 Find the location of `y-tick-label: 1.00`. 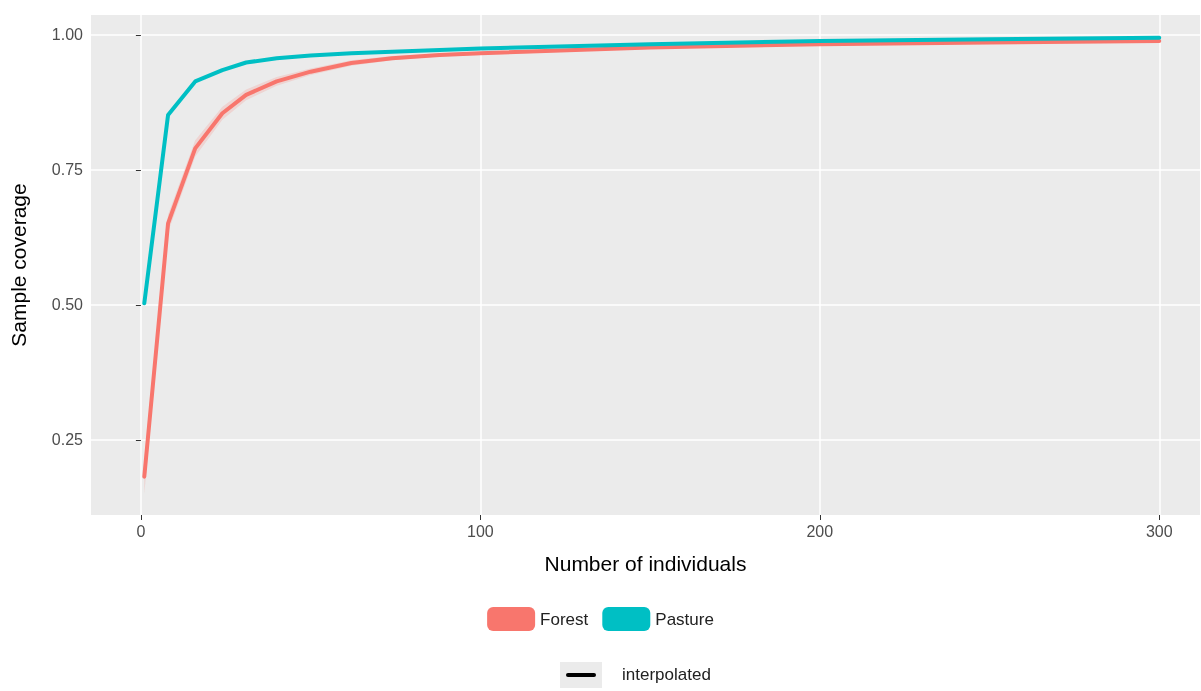

y-tick-label: 1.00 is located at coordinates (67, 35).